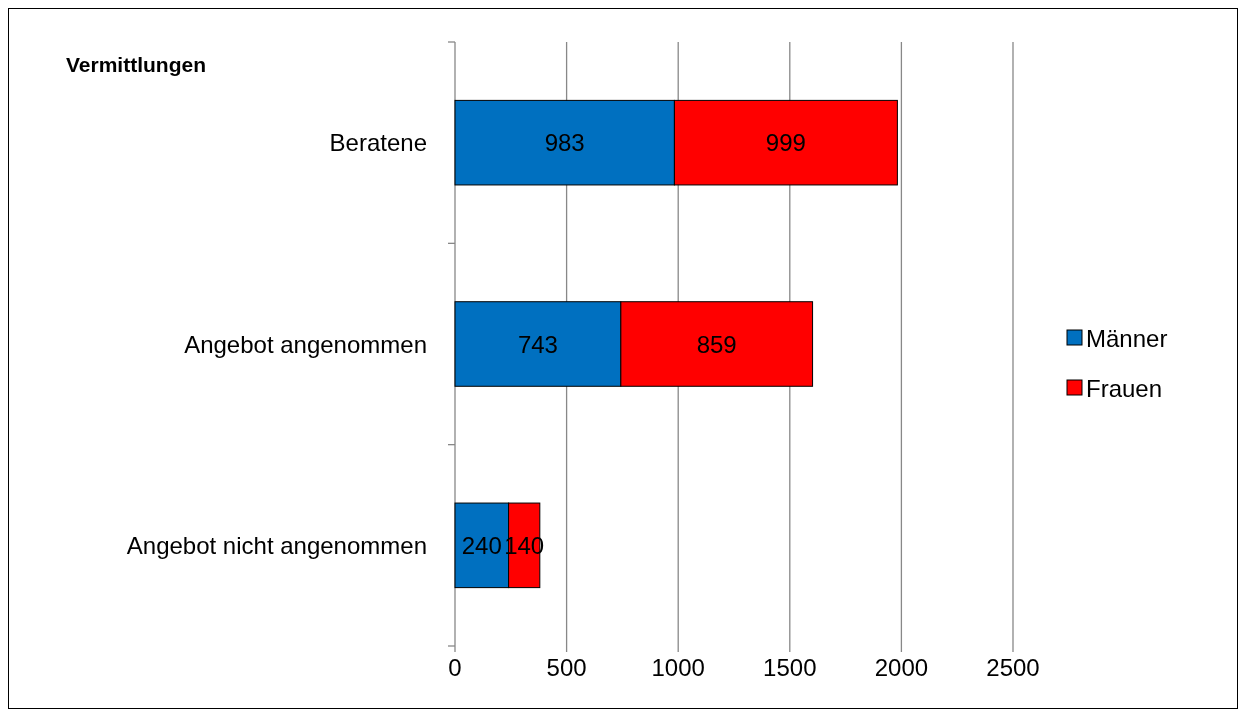 Image resolution: width=1246 pixels, height=709 pixels. Describe the element at coordinates (537, 344) in the screenshot. I see `data-label: 743` at that location.